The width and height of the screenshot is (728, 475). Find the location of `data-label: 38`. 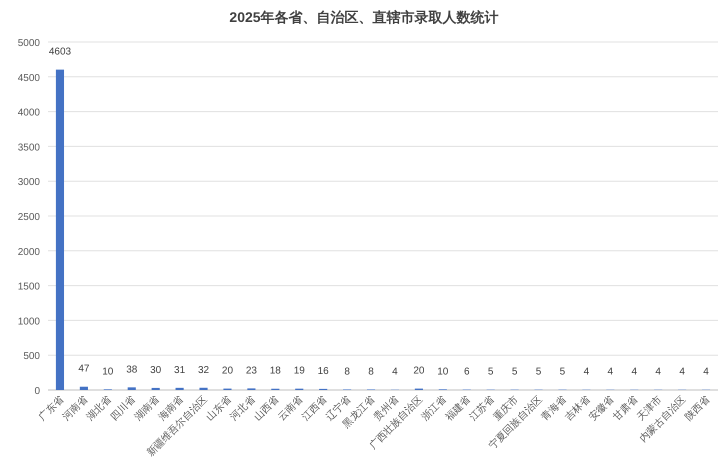

data-label: 38 is located at coordinates (132, 370).